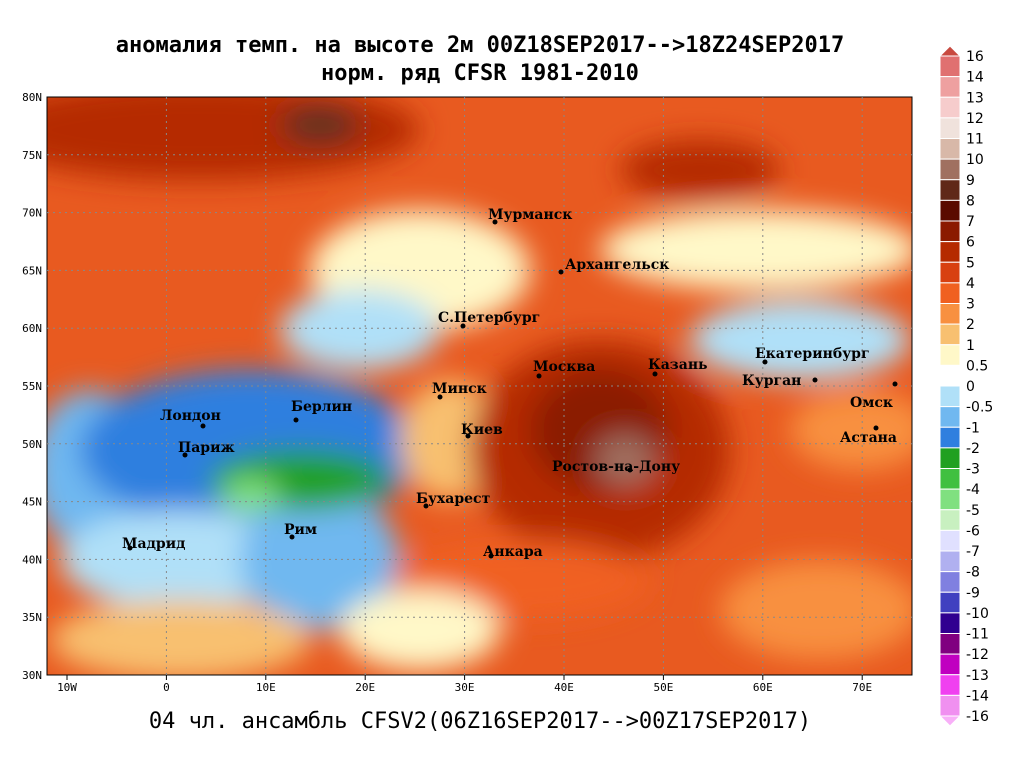 This screenshot has width=1024, height=772. What do you see at coordinates (812, 354) in the screenshot?
I see `city-label: Екатеринбург` at bounding box center [812, 354].